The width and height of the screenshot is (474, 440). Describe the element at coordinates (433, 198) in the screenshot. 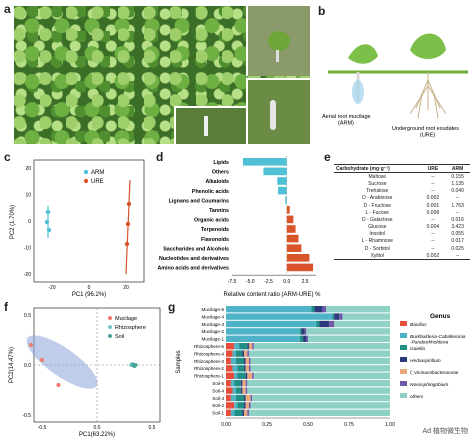

I see `table-cell: 0.002` at that location.